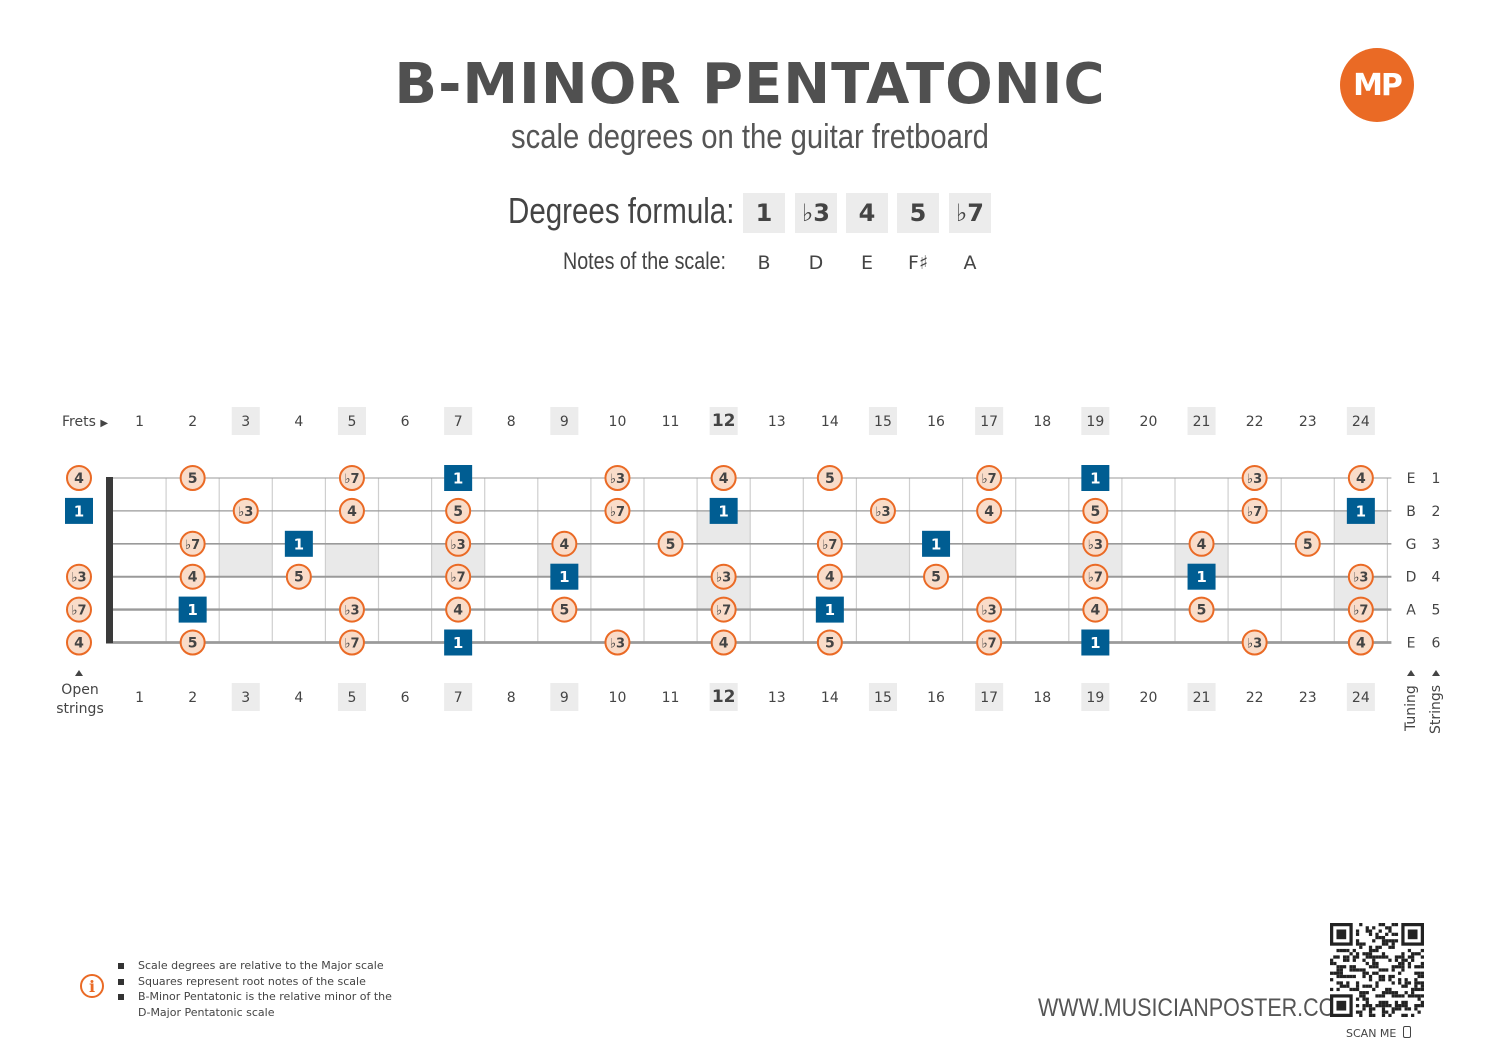 The height and width of the screenshot is (1061, 1500). Describe the element at coordinates (1202, 698) in the screenshot. I see `fret-number-bottom: 21` at that location.